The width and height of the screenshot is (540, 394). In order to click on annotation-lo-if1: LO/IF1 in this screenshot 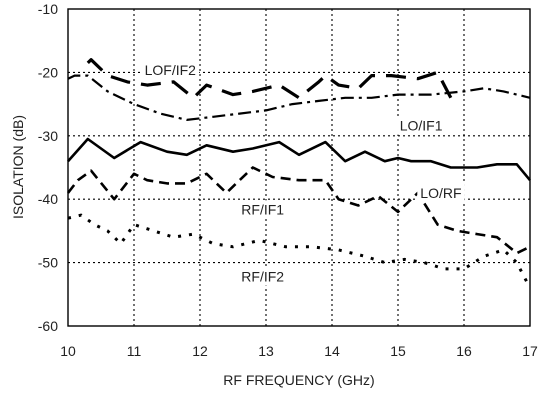, I will do `click(421, 126)`.